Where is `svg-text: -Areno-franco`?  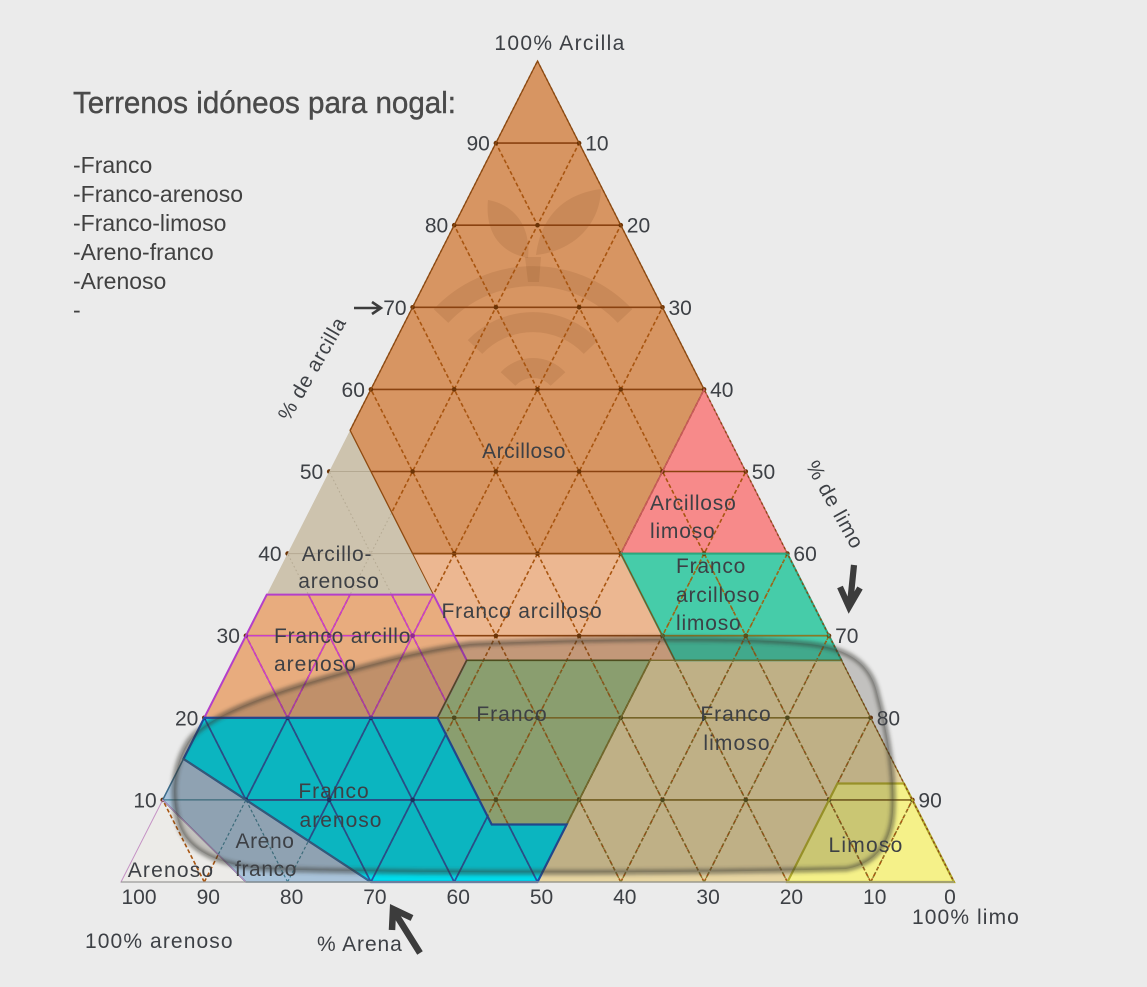 svg-text: -Areno-franco is located at coordinates (143, 252).